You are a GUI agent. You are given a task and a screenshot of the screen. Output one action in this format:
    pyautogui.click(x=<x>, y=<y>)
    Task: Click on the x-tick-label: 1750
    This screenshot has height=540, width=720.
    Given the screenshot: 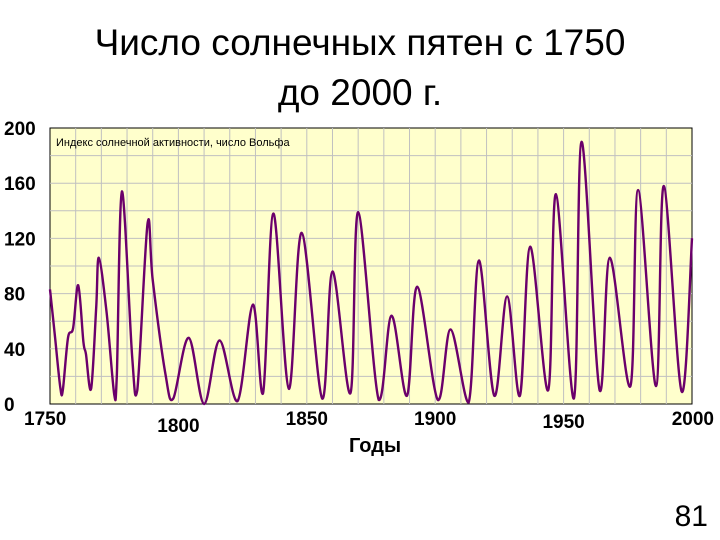 What is the action you would take?
    pyautogui.click(x=45, y=419)
    